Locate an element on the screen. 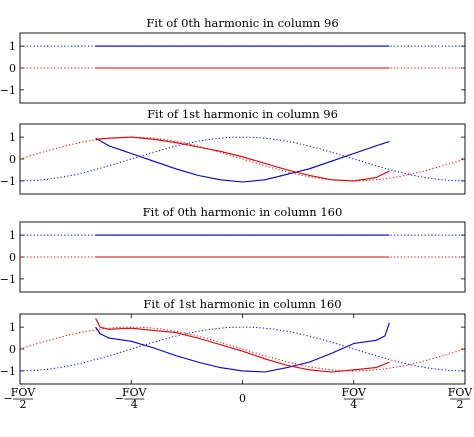  chart-title-1: Fit of 0th harmonic in column 96 is located at coordinates (242, 23).